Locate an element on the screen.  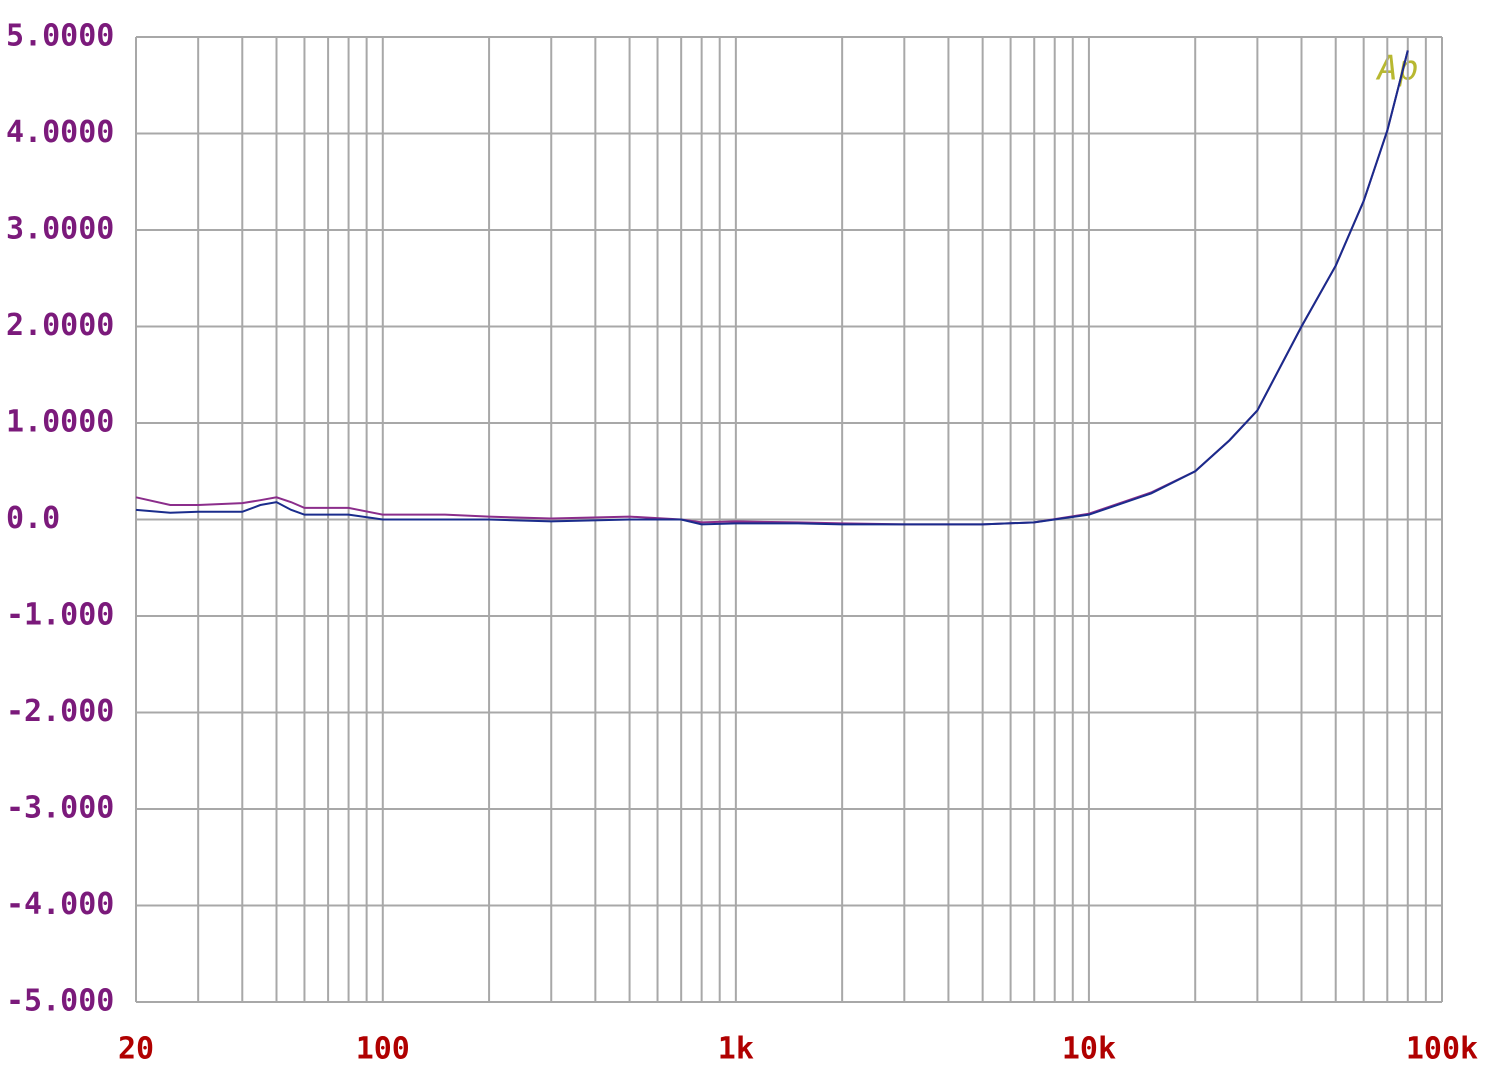
y-tick-label: 0.0 is located at coordinates (33, 518).